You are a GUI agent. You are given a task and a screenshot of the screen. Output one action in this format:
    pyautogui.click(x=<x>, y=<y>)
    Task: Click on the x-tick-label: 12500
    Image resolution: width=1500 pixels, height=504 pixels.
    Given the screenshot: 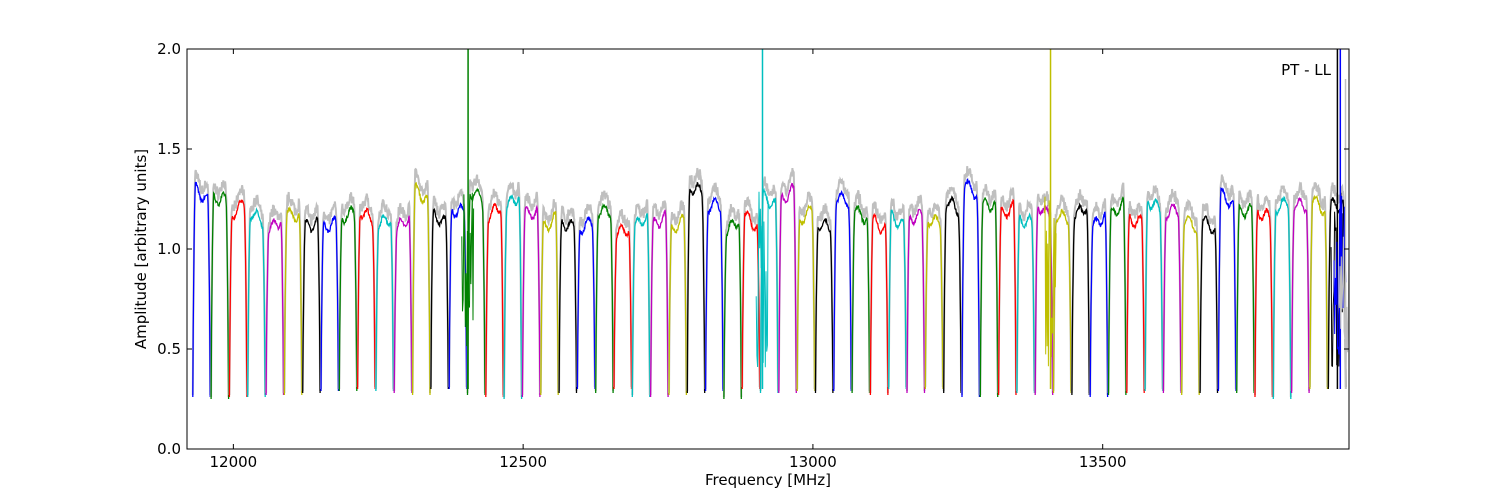 What is the action you would take?
    pyautogui.click(x=523, y=462)
    